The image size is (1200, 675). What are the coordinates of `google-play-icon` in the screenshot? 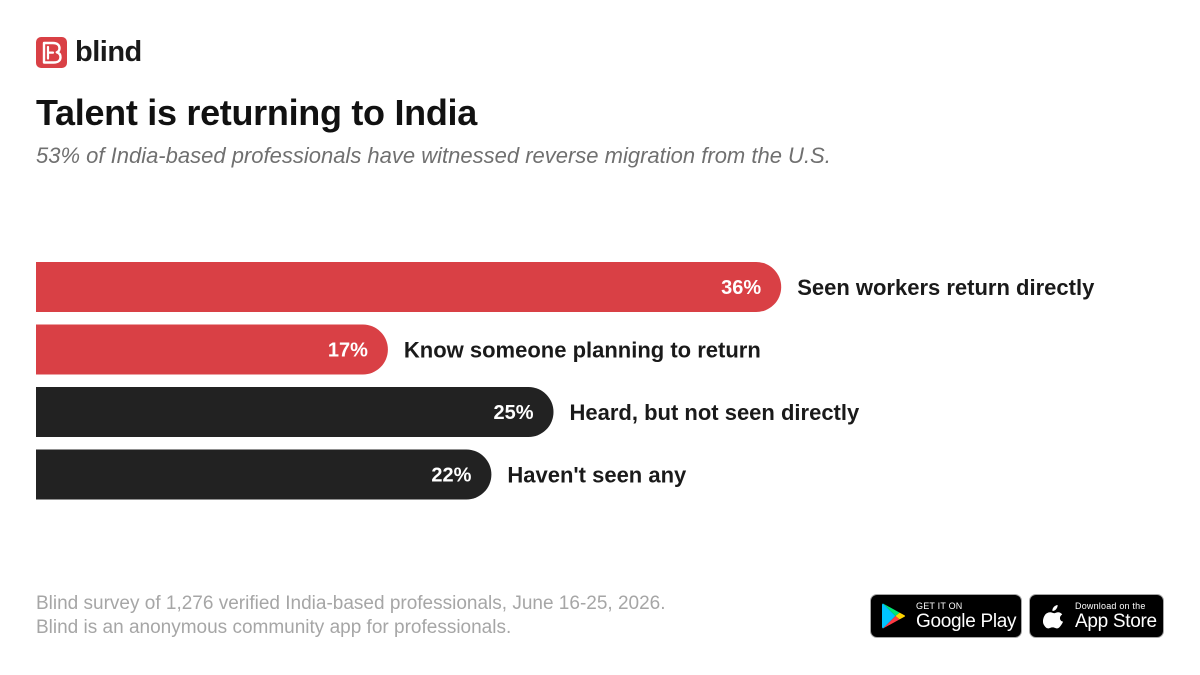 It's located at (894, 616).